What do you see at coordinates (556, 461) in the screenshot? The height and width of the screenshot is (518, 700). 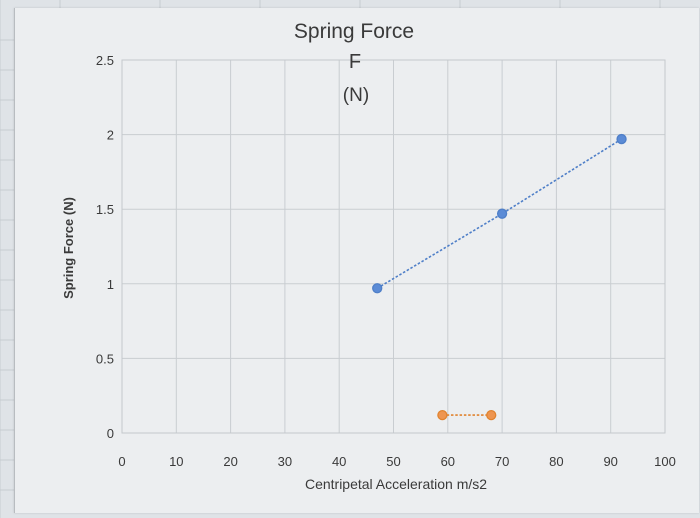 I see `x-tick-label: 80` at bounding box center [556, 461].